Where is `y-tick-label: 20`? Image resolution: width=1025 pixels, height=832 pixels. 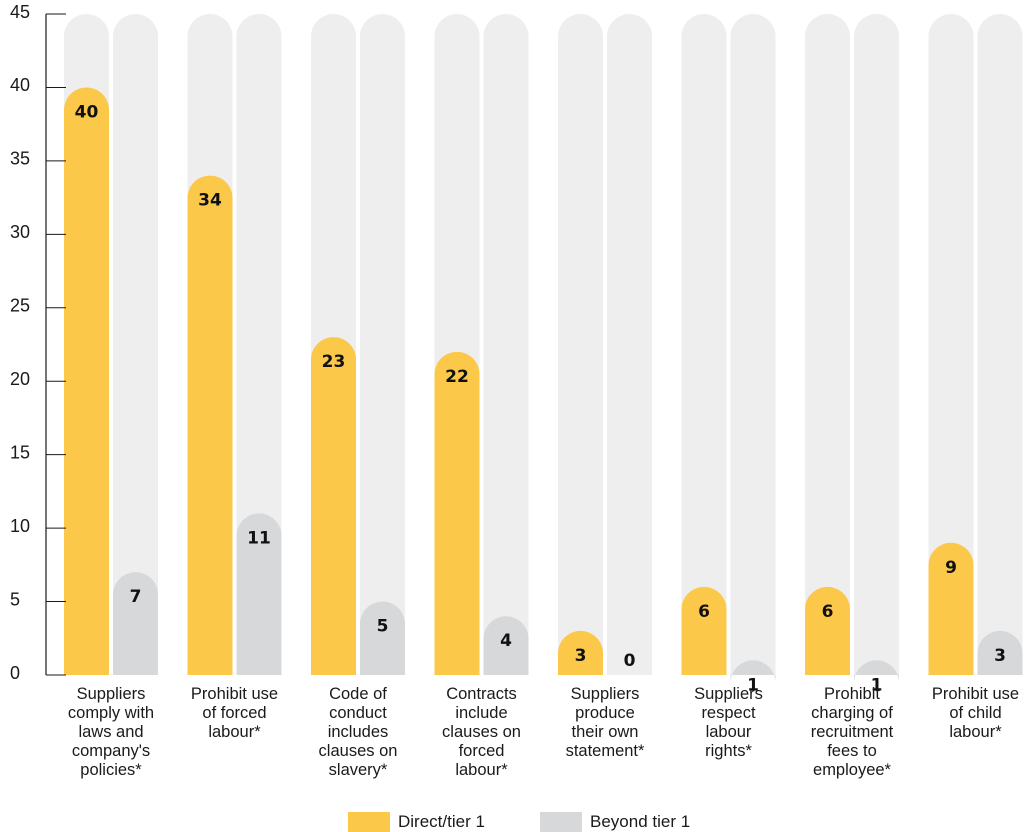
y-tick-label: 20 is located at coordinates (20, 379).